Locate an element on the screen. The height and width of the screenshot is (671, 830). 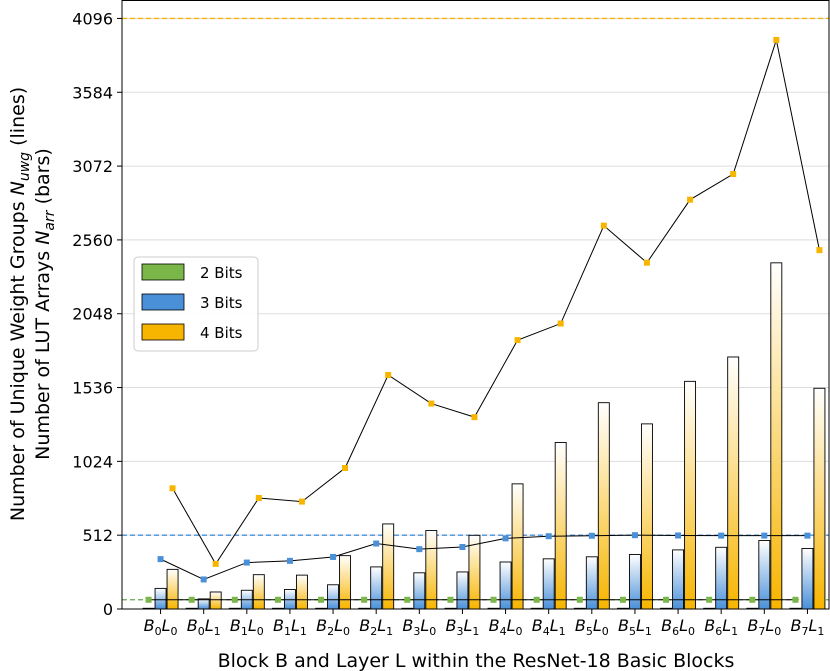
x-tick-label: B3L1 is located at coordinates (462, 627).